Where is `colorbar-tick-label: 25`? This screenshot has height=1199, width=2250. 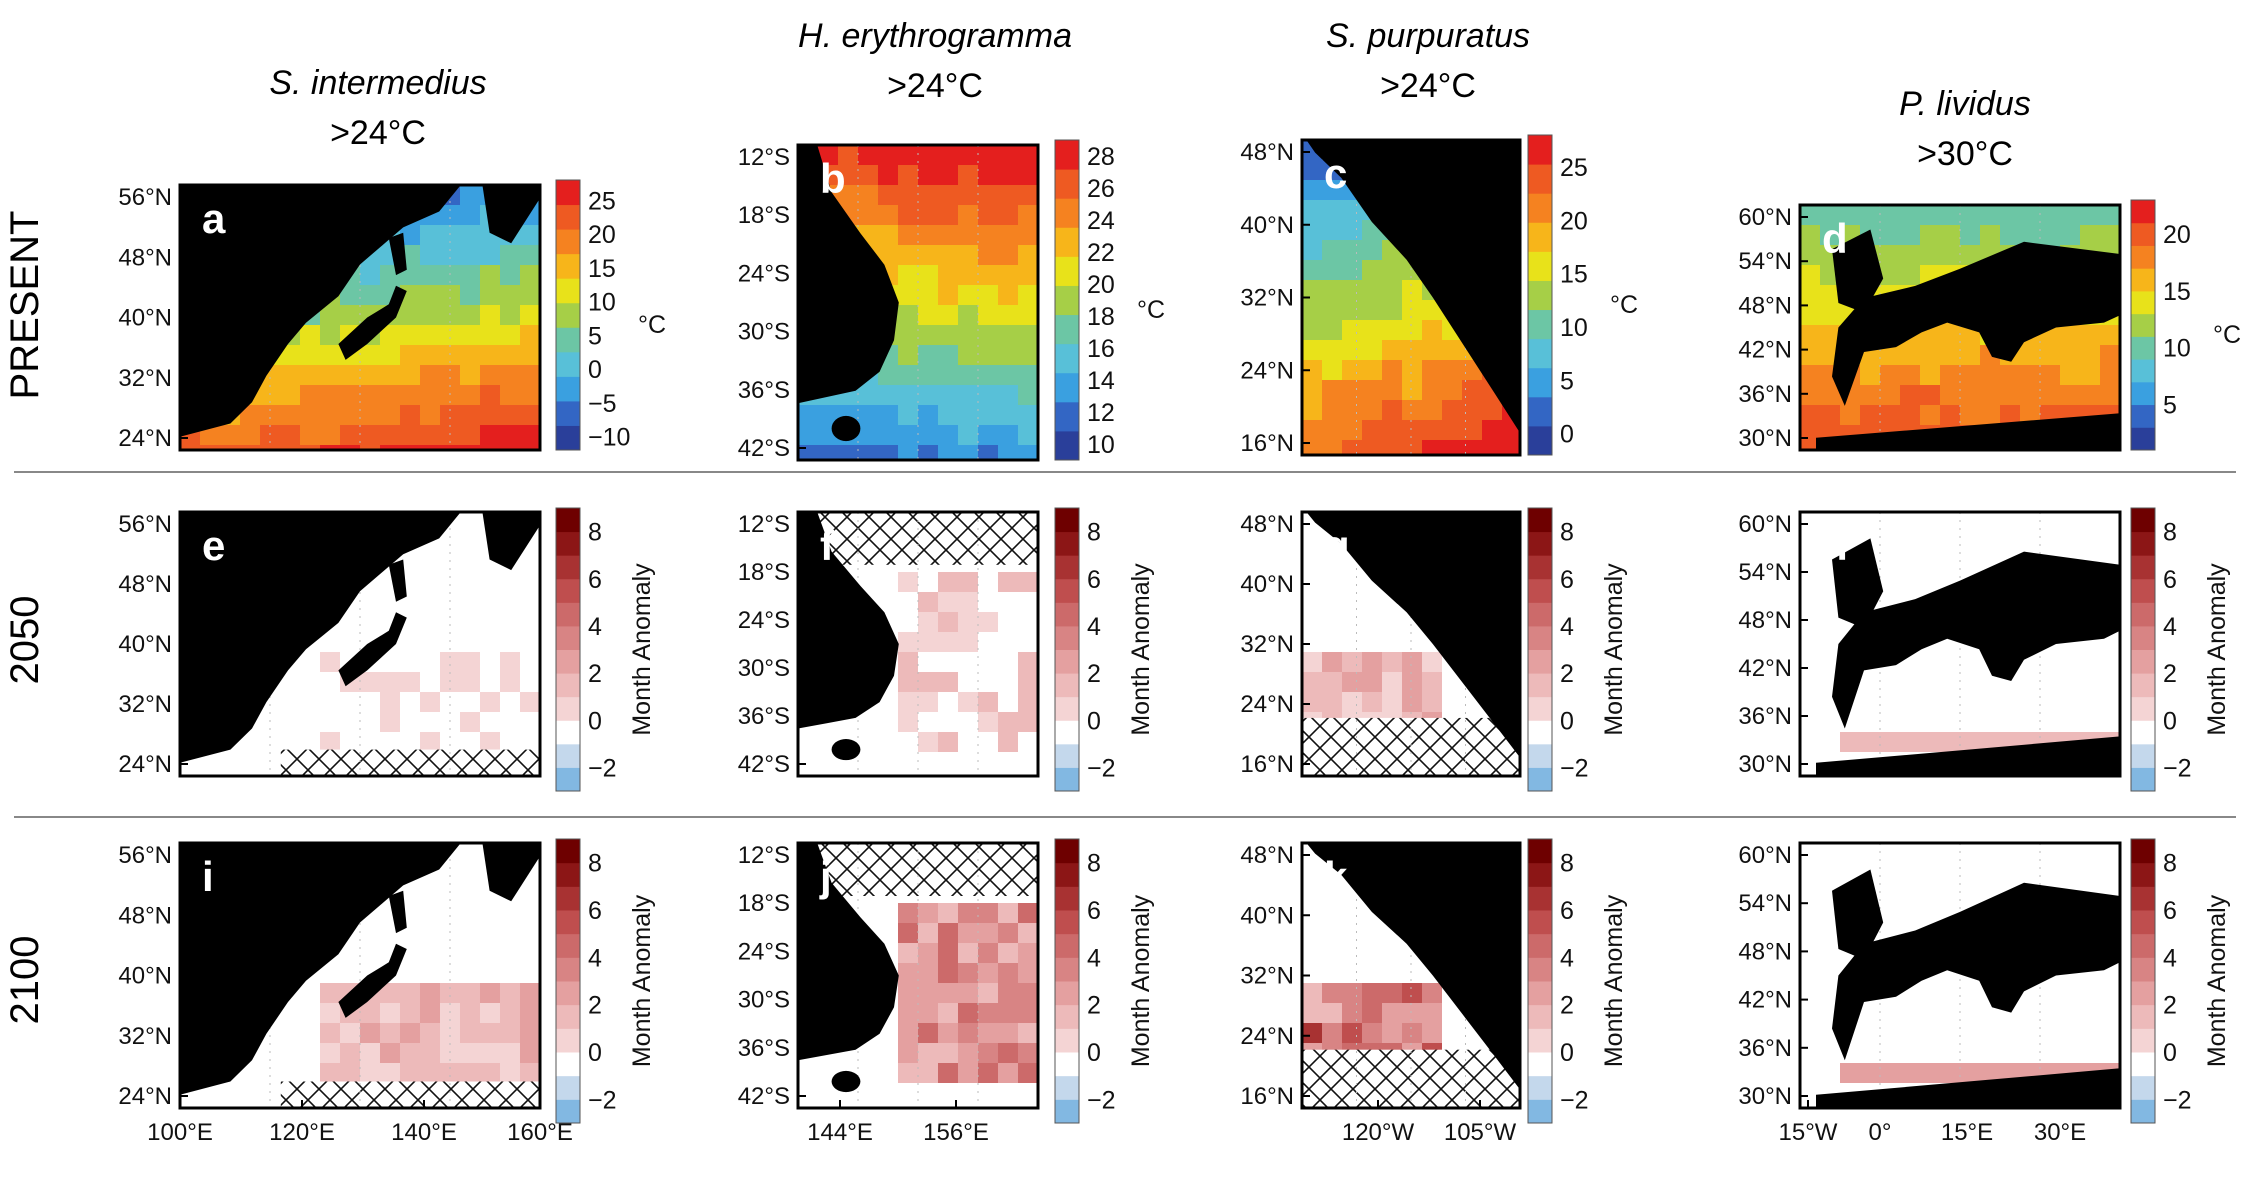 colorbar-tick-label: 25 is located at coordinates (1574, 168).